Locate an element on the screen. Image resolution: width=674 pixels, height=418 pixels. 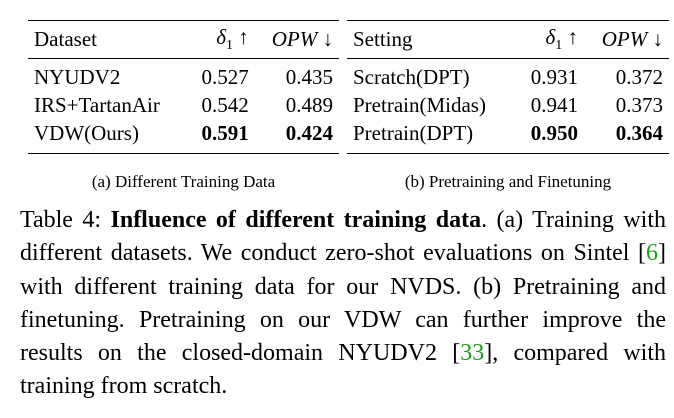
delta1-value: 0.527 is located at coordinates (225, 76).